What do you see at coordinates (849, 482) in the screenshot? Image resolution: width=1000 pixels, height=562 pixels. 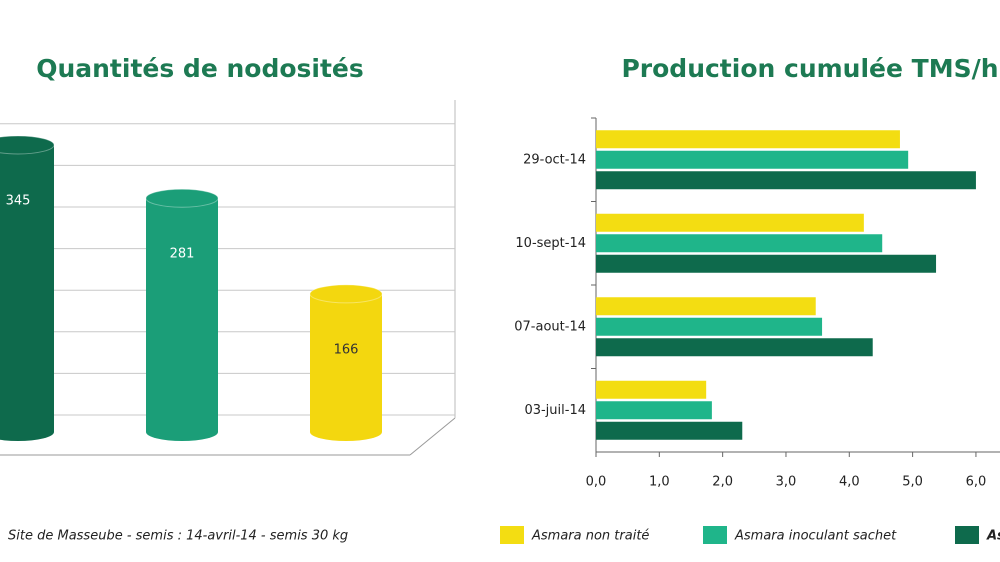 I see `x-tick-label: 4,0` at bounding box center [849, 482].